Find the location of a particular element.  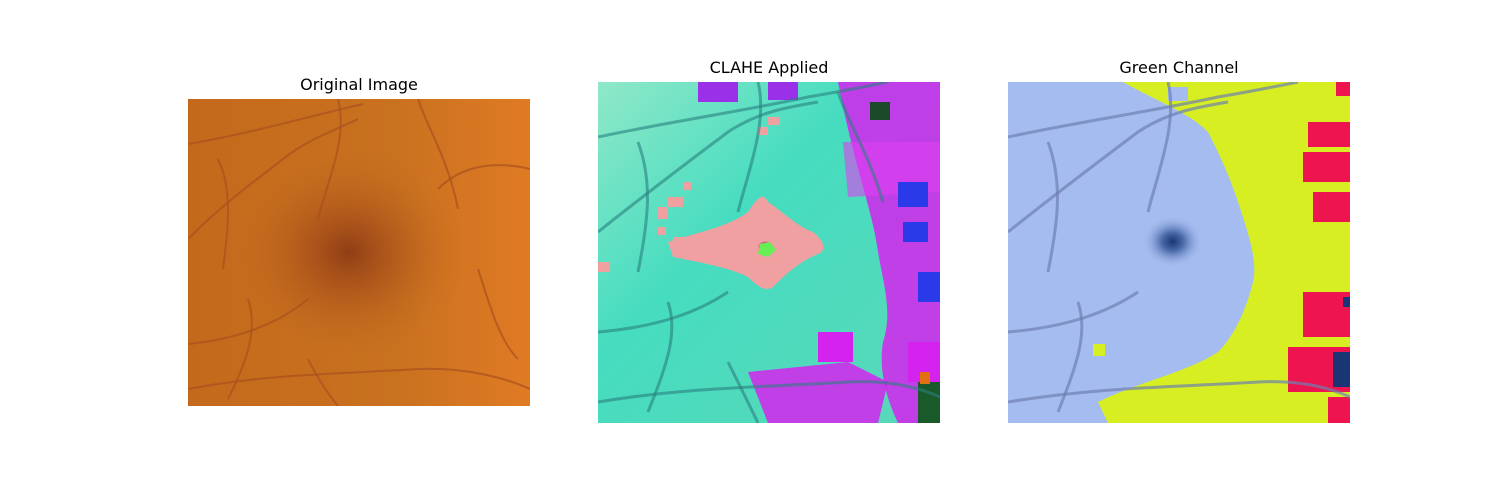

panel-title-clahe: CLAHE Applied is located at coordinates (769, 67).